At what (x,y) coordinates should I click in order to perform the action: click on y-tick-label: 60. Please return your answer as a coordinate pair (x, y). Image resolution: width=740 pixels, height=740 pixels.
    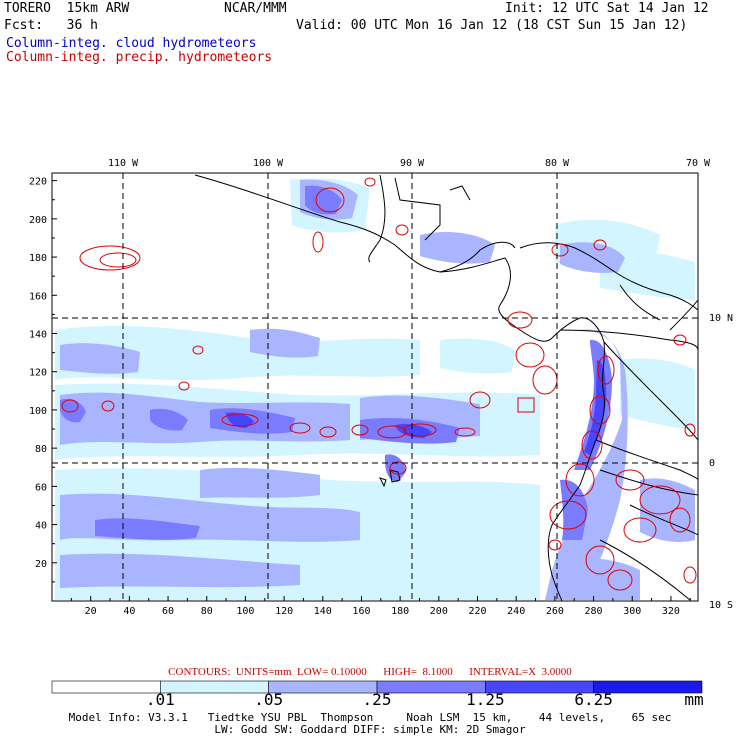
    Looking at the image, I should click on (41, 487).